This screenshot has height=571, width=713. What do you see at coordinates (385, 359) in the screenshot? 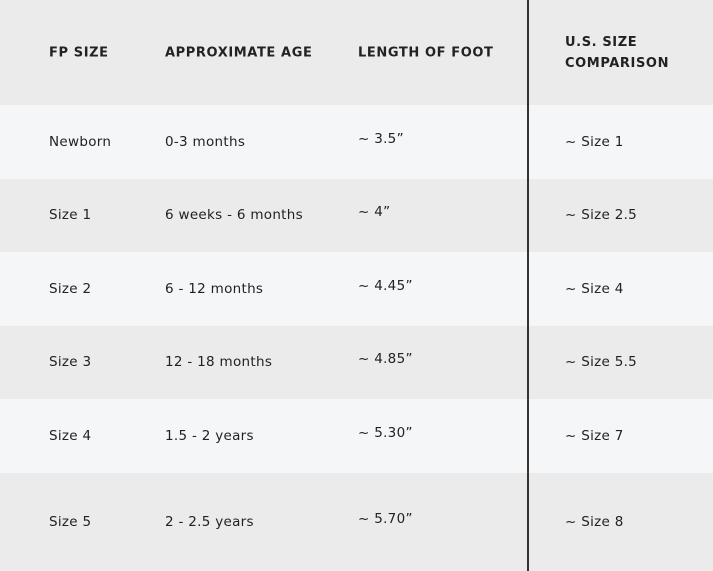
I see `cell-length-of-foot: ~ 4.85”` at bounding box center [385, 359].